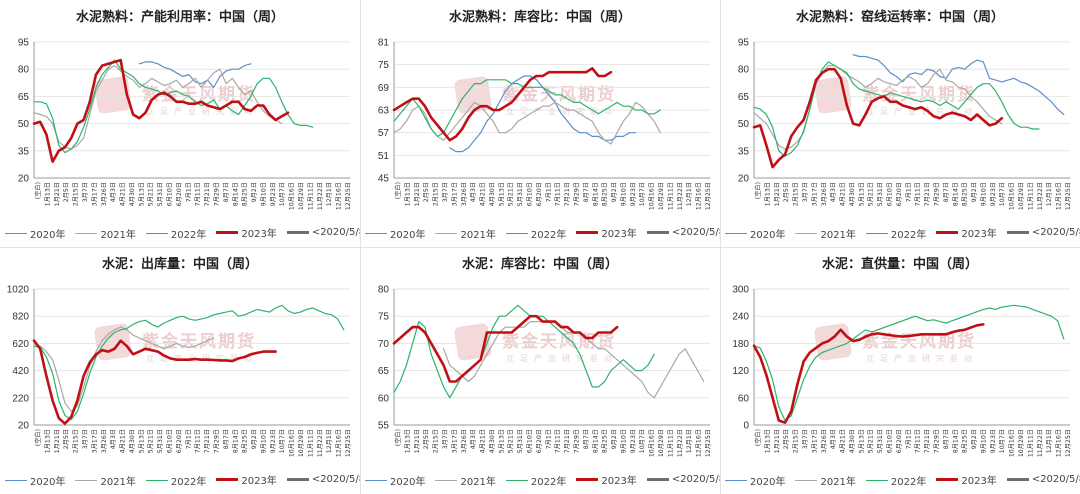  What do you see at coordinates (301, 443) in the screenshot?
I see `x-tick-label: 10月29日` at bounding box center [301, 443].